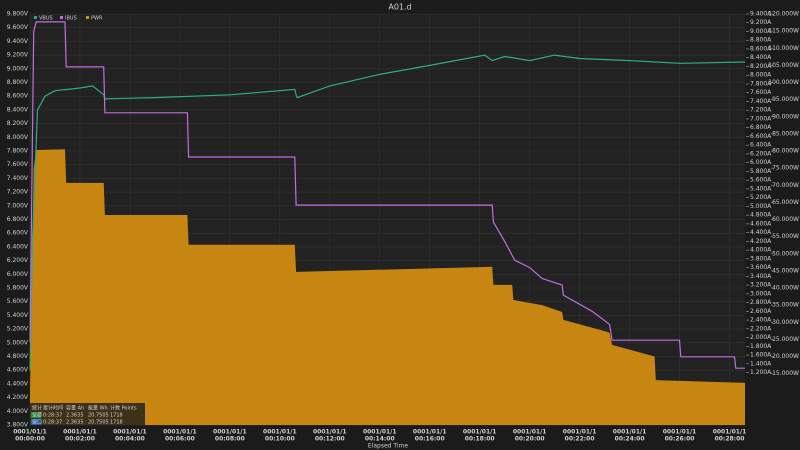  What do you see at coordinates (230, 439) in the screenshot?
I see `x-tick-label: 00:08:00` at bounding box center [230, 439].